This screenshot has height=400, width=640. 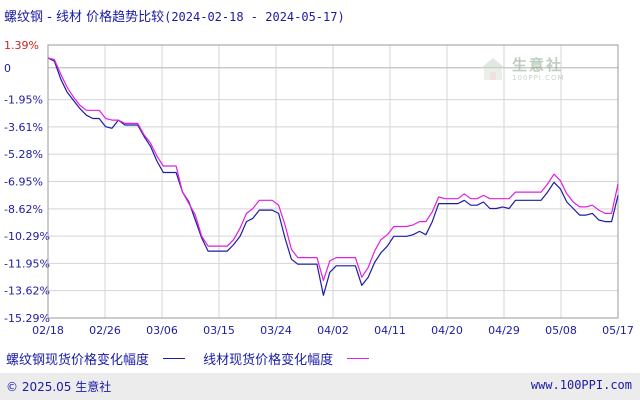 I want to click on x-tick-label: 04/29, so click(x=504, y=330).